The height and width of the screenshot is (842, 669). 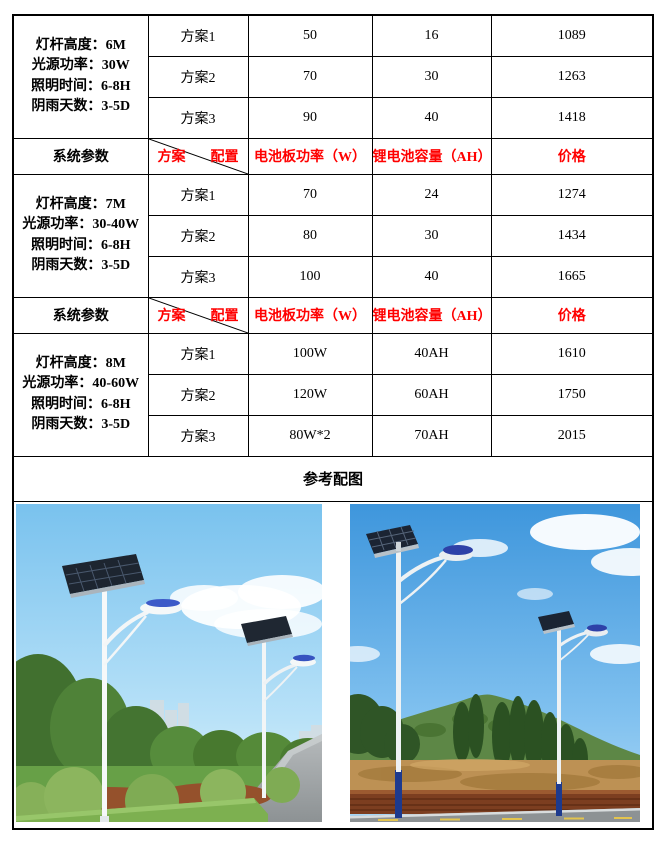 I want to click on dark-trees-left, so click(x=385, y=728).